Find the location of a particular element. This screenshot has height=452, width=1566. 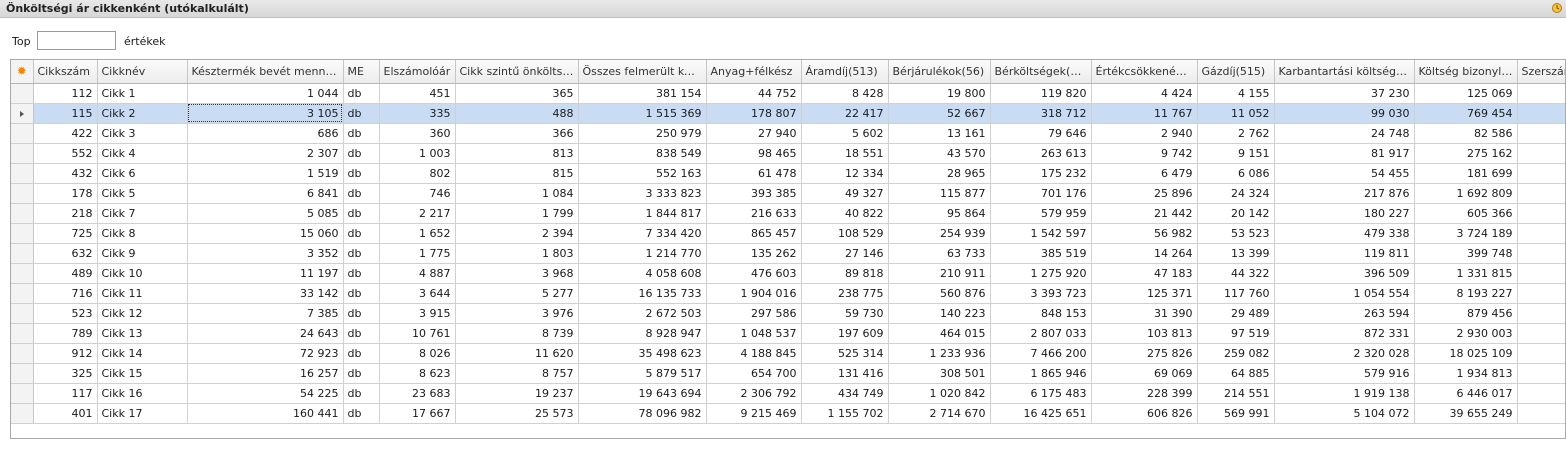

table-cell: 25 573 is located at coordinates (517, 413).